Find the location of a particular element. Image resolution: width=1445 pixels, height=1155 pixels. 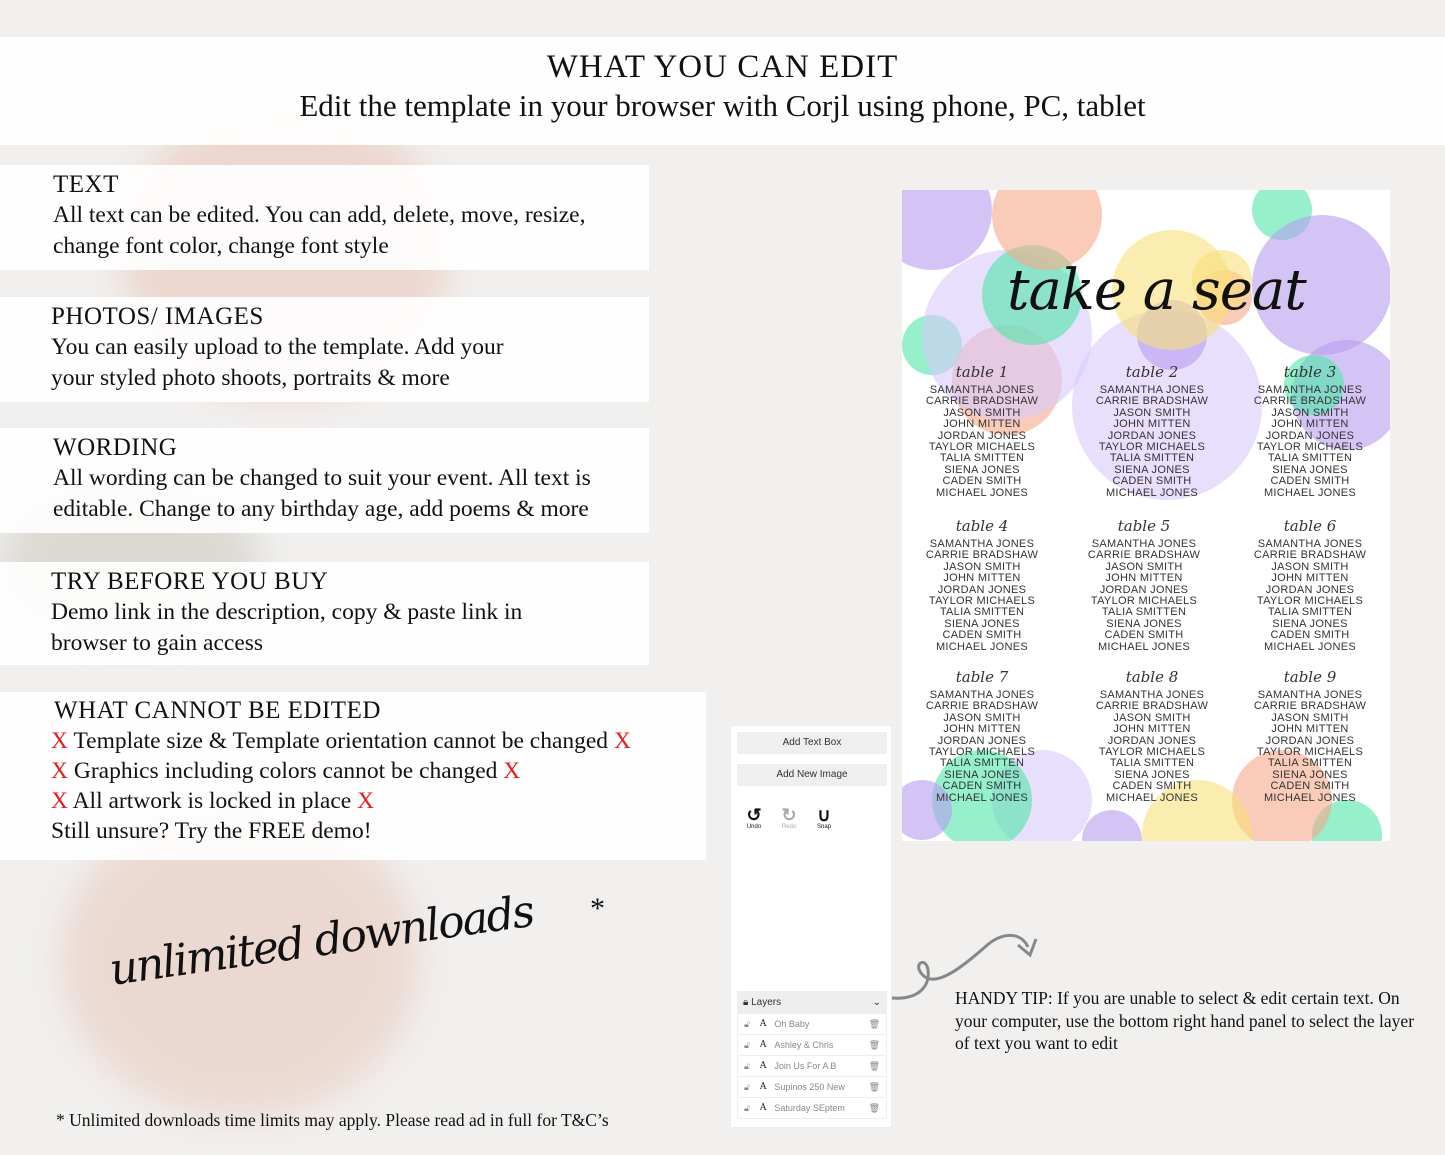

undo-label: Undo is located at coordinates (754, 827).